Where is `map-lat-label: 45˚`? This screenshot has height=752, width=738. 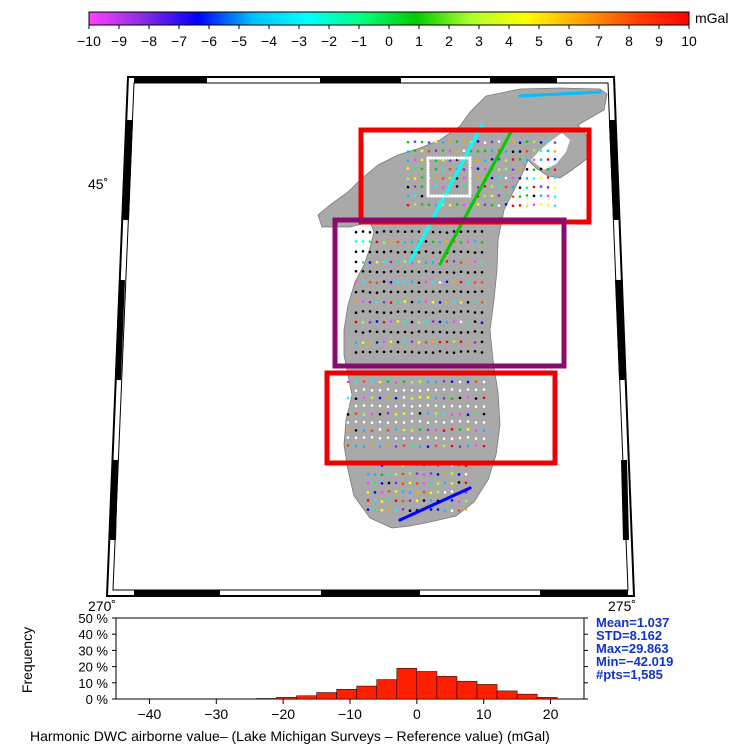 map-lat-label: 45˚ is located at coordinates (98, 184).